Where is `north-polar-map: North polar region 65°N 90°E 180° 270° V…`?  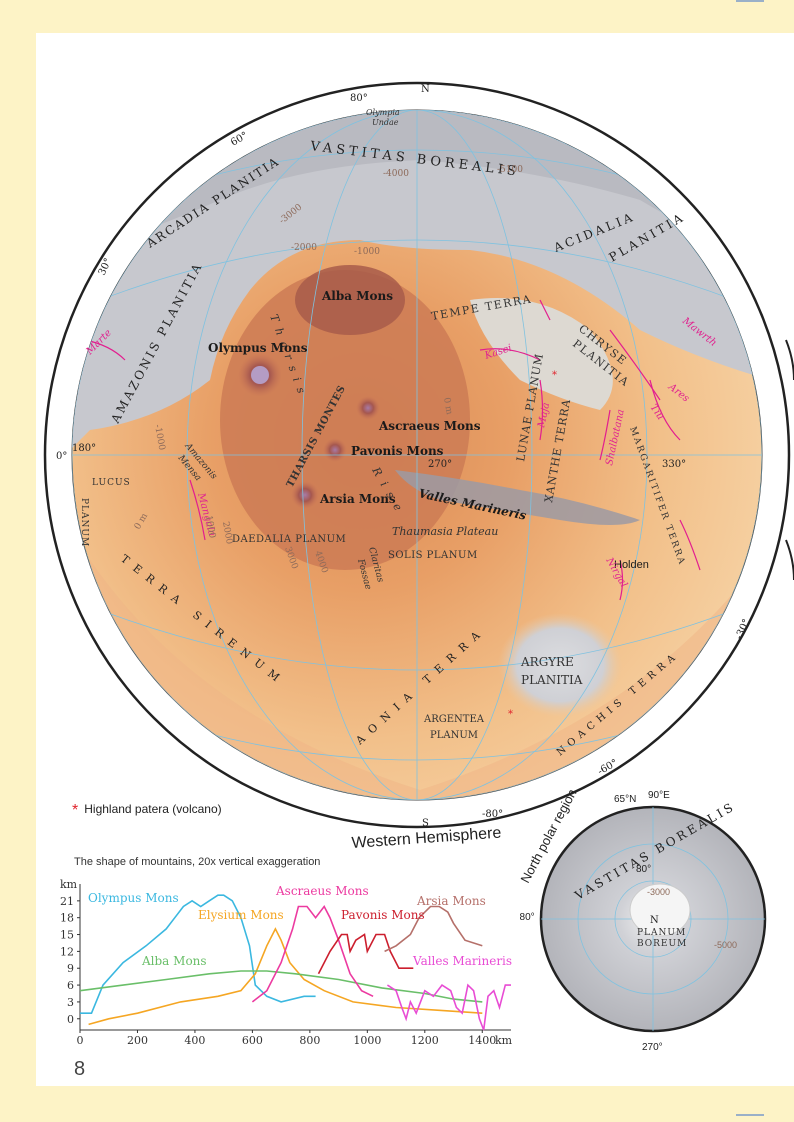
north-polar-map: North polar region 65°N 90°E 180° 270° V… is located at coordinates (657, 920).